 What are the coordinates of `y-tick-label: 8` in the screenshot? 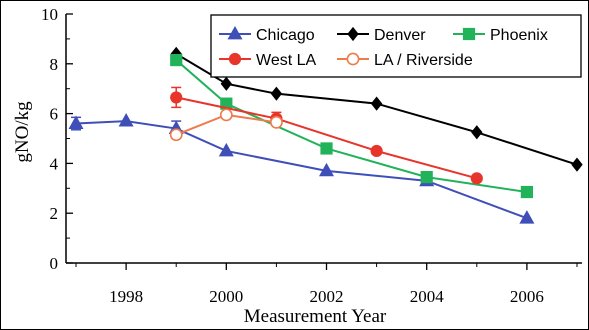 It's located at (54, 64).